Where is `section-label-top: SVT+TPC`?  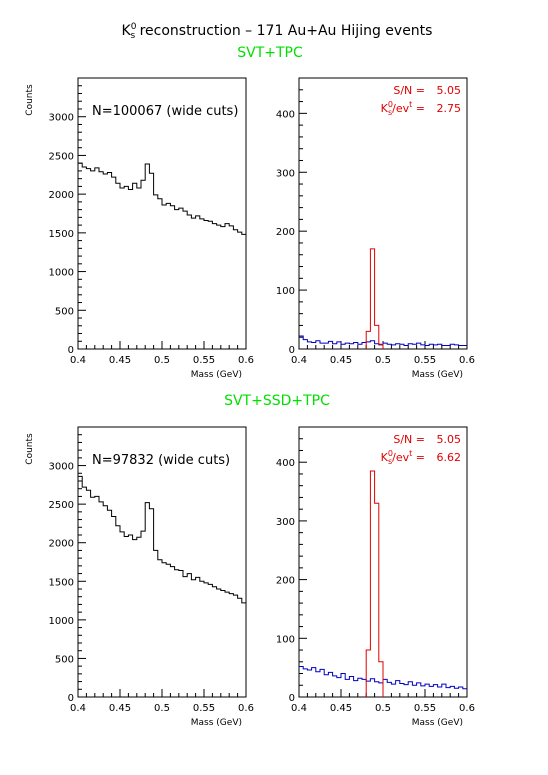
section-label-top: SVT+TPC is located at coordinates (270, 53).